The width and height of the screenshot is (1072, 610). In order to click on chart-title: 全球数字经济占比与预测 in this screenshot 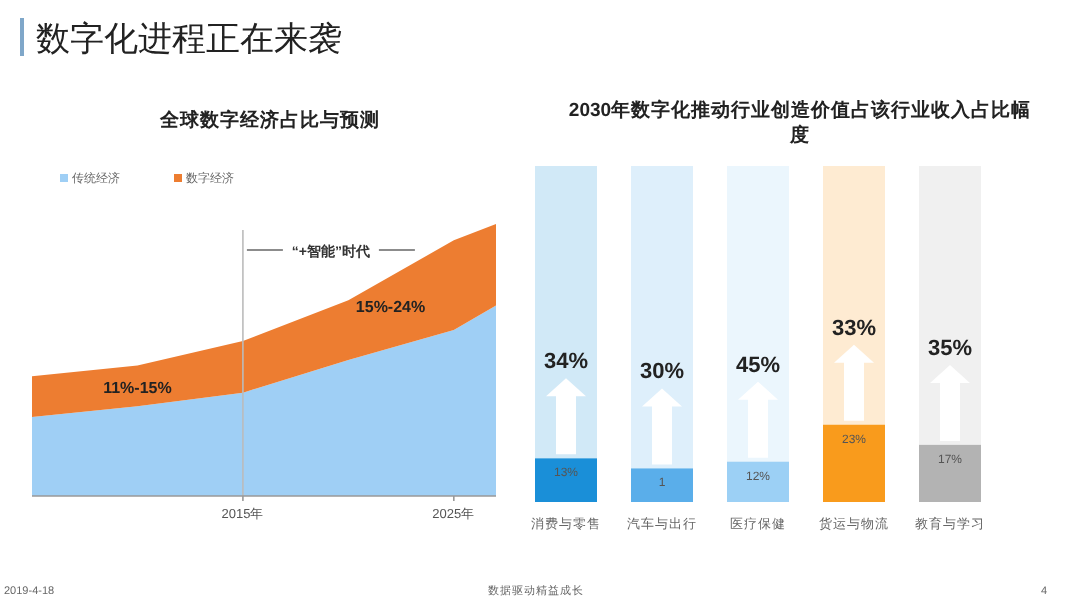, I will do `click(269, 120)`.